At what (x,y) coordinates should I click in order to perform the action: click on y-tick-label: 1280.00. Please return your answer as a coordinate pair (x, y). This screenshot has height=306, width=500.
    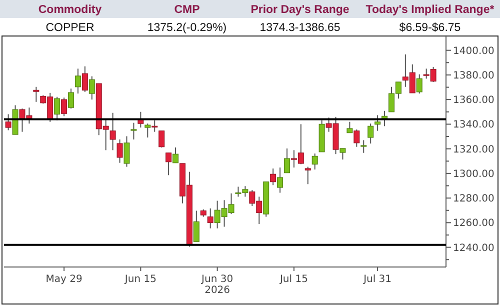
    Looking at the image, I should click on (473, 199).